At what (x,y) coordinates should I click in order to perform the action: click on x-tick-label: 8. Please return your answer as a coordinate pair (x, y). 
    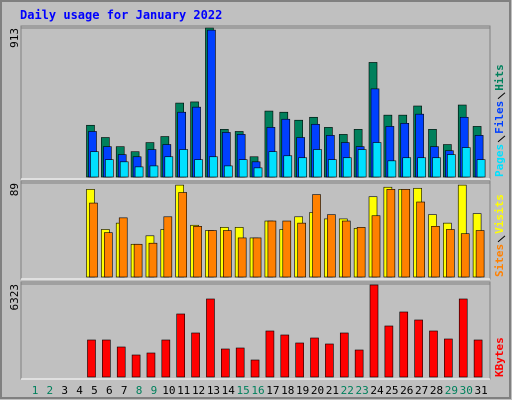
    Looking at the image, I should click on (139, 390).